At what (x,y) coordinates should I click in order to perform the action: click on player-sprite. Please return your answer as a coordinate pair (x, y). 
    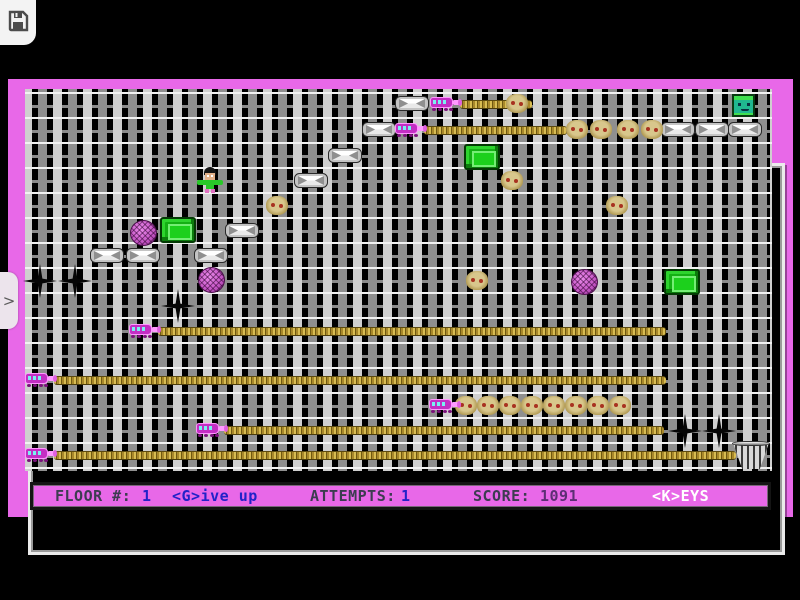
    Looking at the image, I should click on (210, 180).